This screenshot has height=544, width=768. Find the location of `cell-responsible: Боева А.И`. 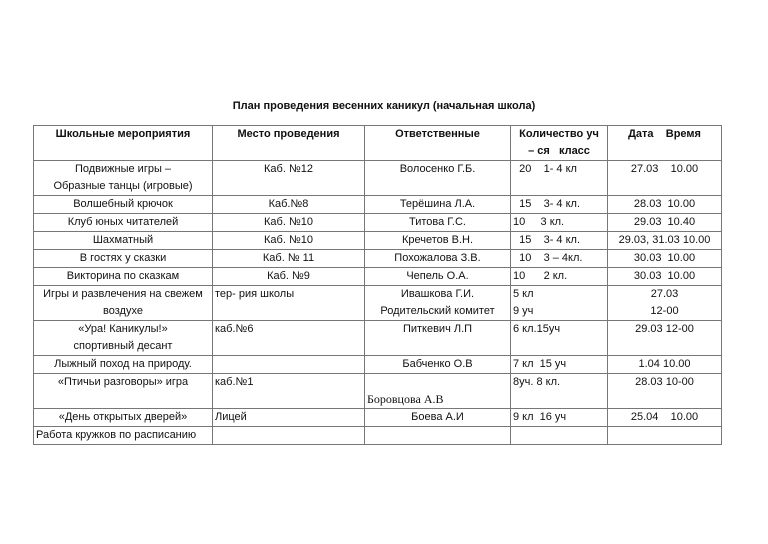

cell-responsible: Боева А.И is located at coordinates (437, 417).